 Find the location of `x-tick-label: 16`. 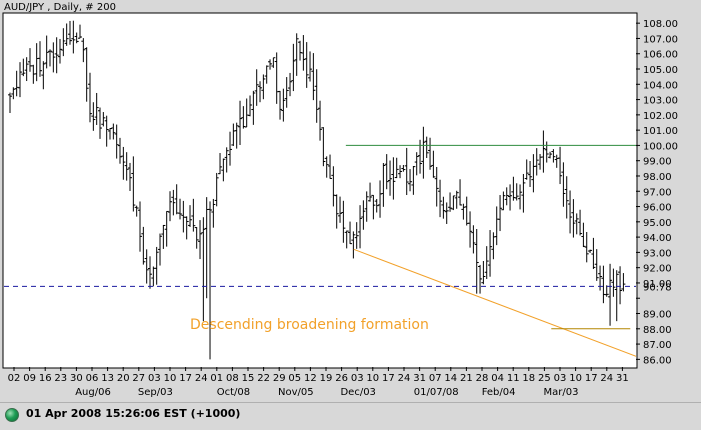

x-tick-label: 16 is located at coordinates (45, 378).